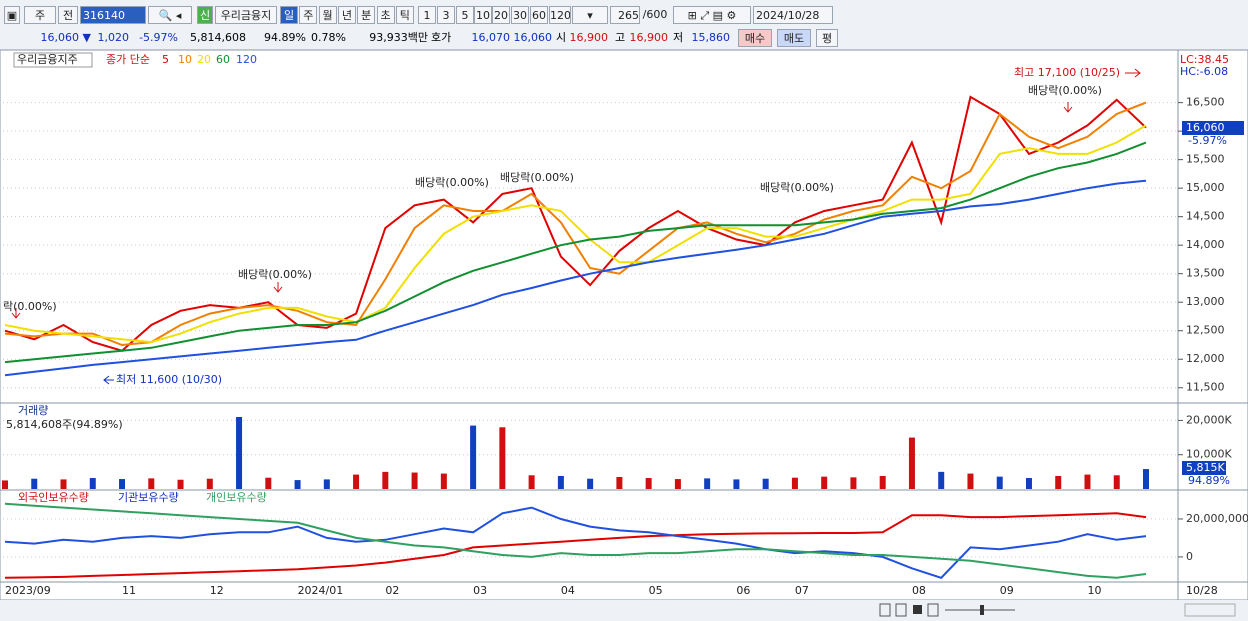 The width and height of the screenshot is (1248, 621). Describe the element at coordinates (427, 15) in the screenshot. I see `interval-button: 1` at that location.